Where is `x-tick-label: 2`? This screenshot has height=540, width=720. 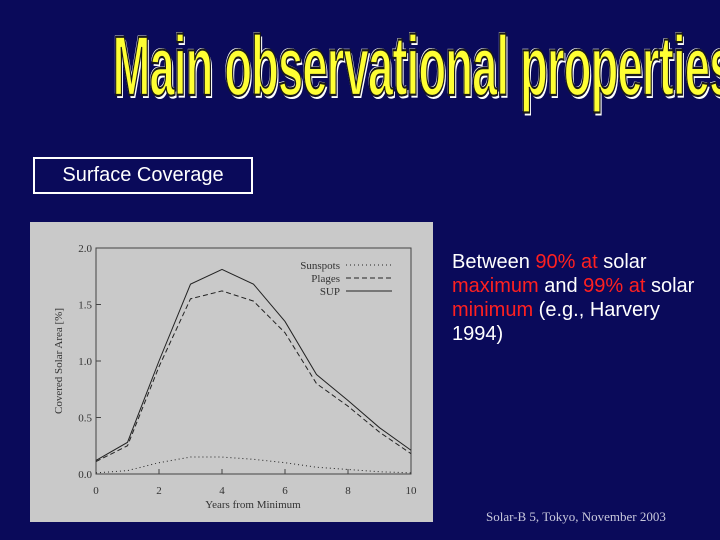
x-tick-label: 2 is located at coordinates (159, 491).